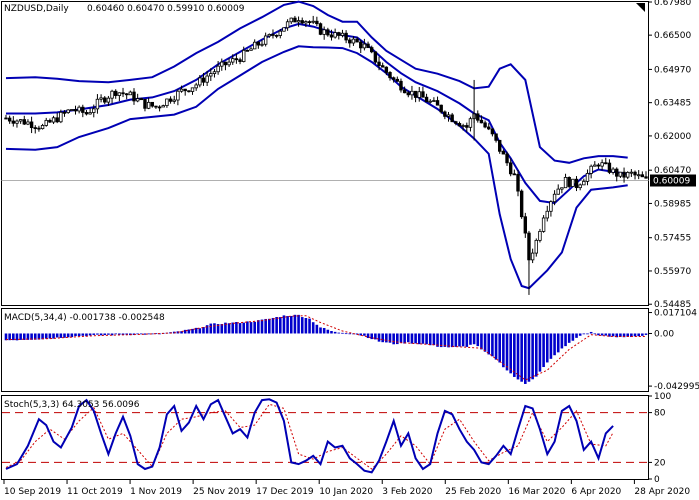  Describe the element at coordinates (662, 492) in the screenshot. I see `x-tick-label: 28 Apr 2020` at that location.